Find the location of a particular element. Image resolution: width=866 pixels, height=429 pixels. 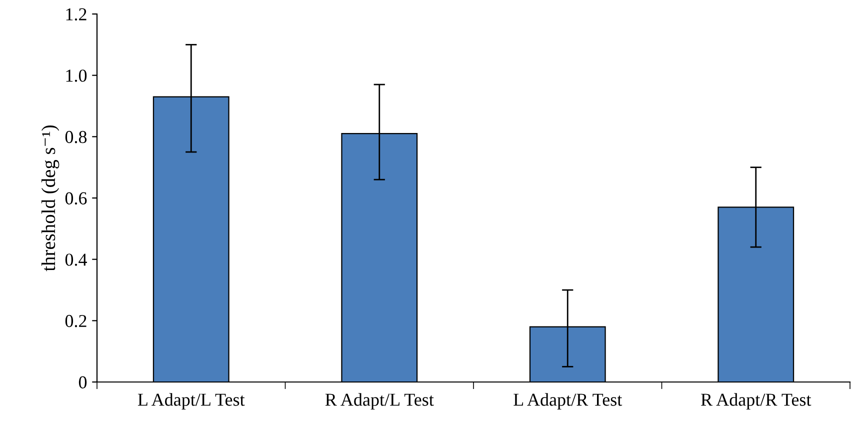

y-tick-label: 1.2 is located at coordinates (76, 14).